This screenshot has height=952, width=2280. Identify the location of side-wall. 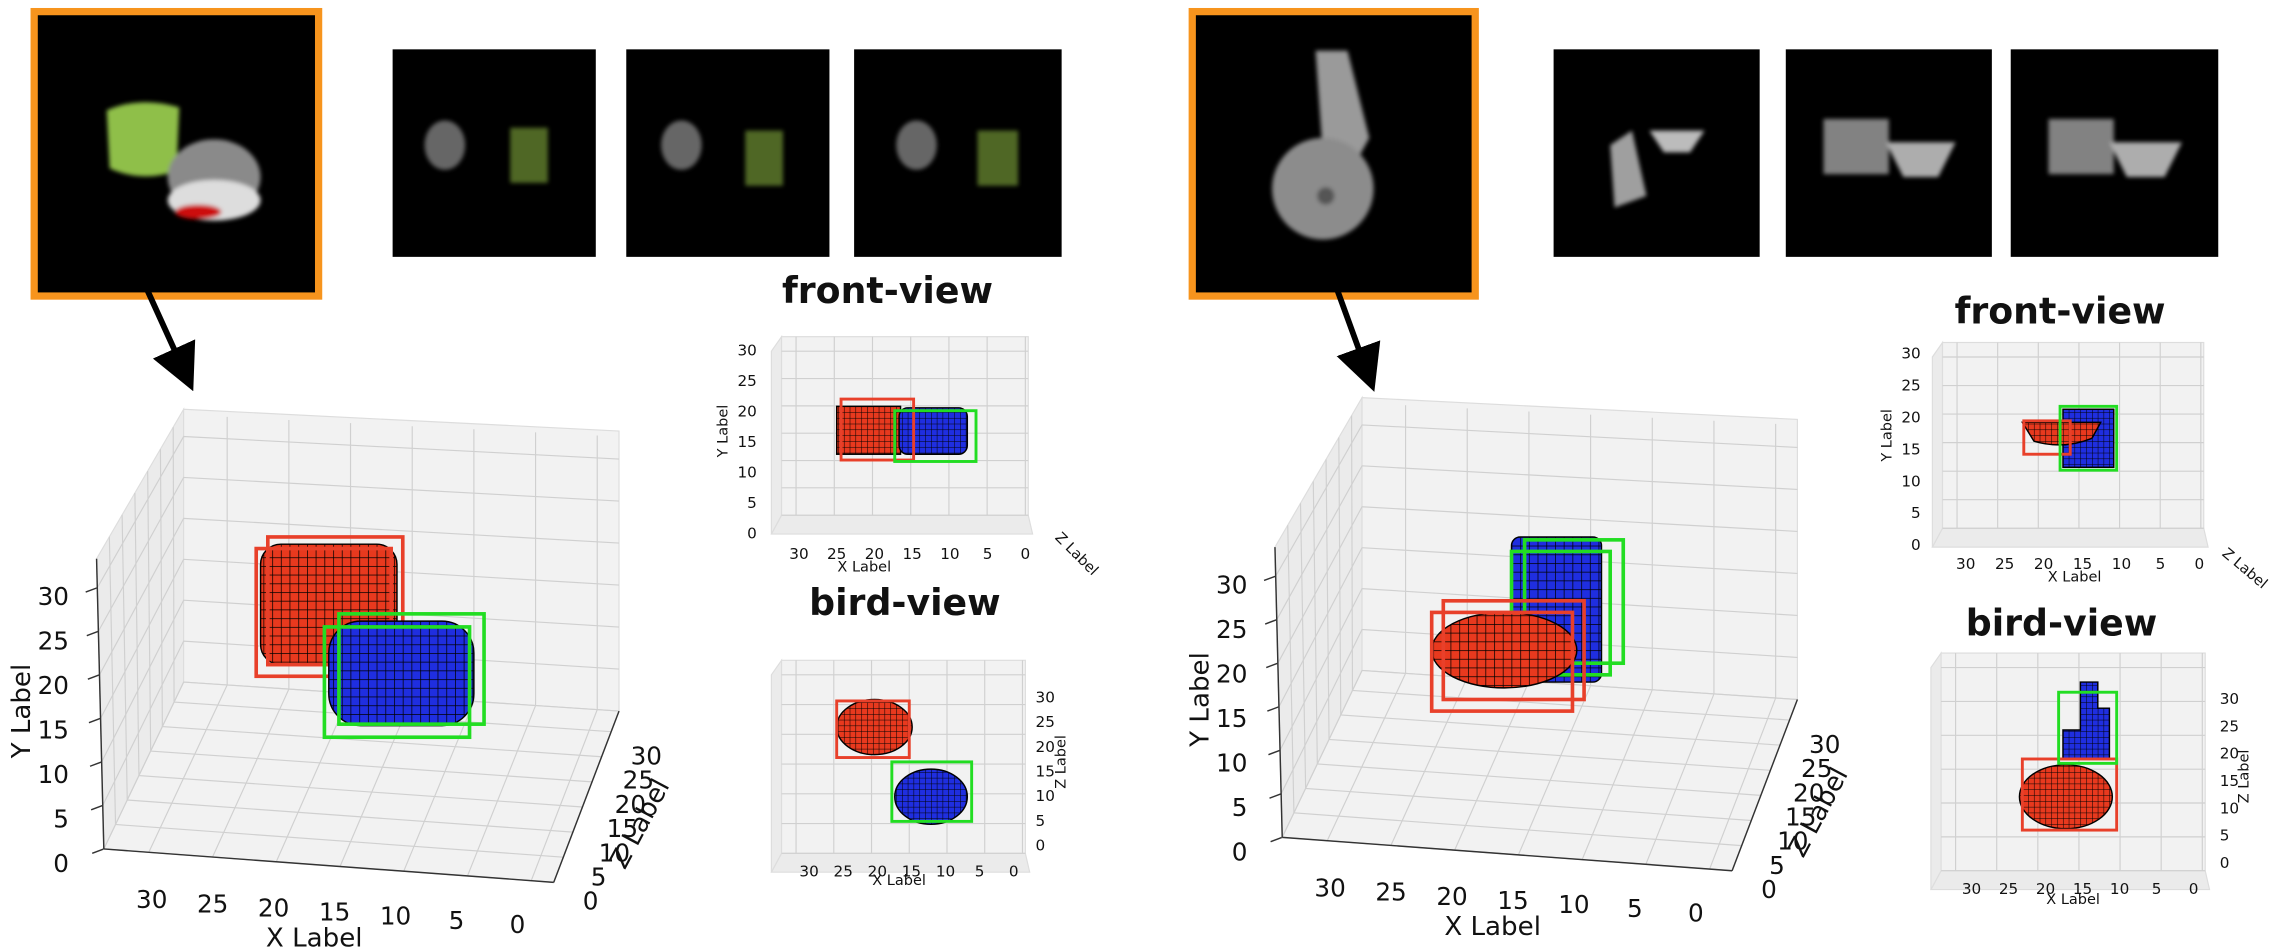
(776, 434).